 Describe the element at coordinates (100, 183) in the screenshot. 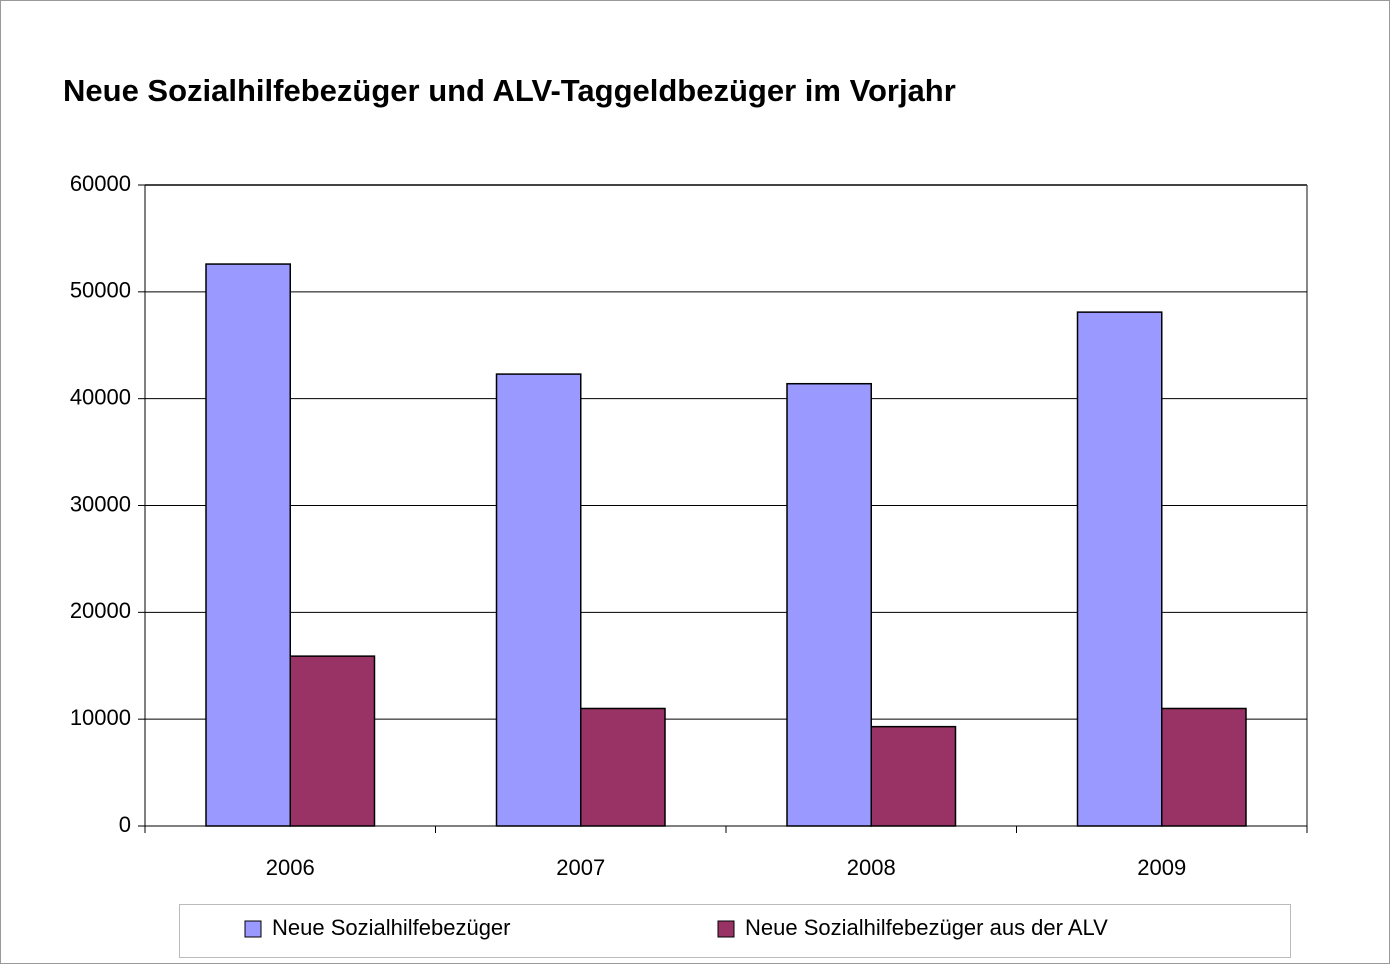

I see `y-tick-label: 60000` at that location.